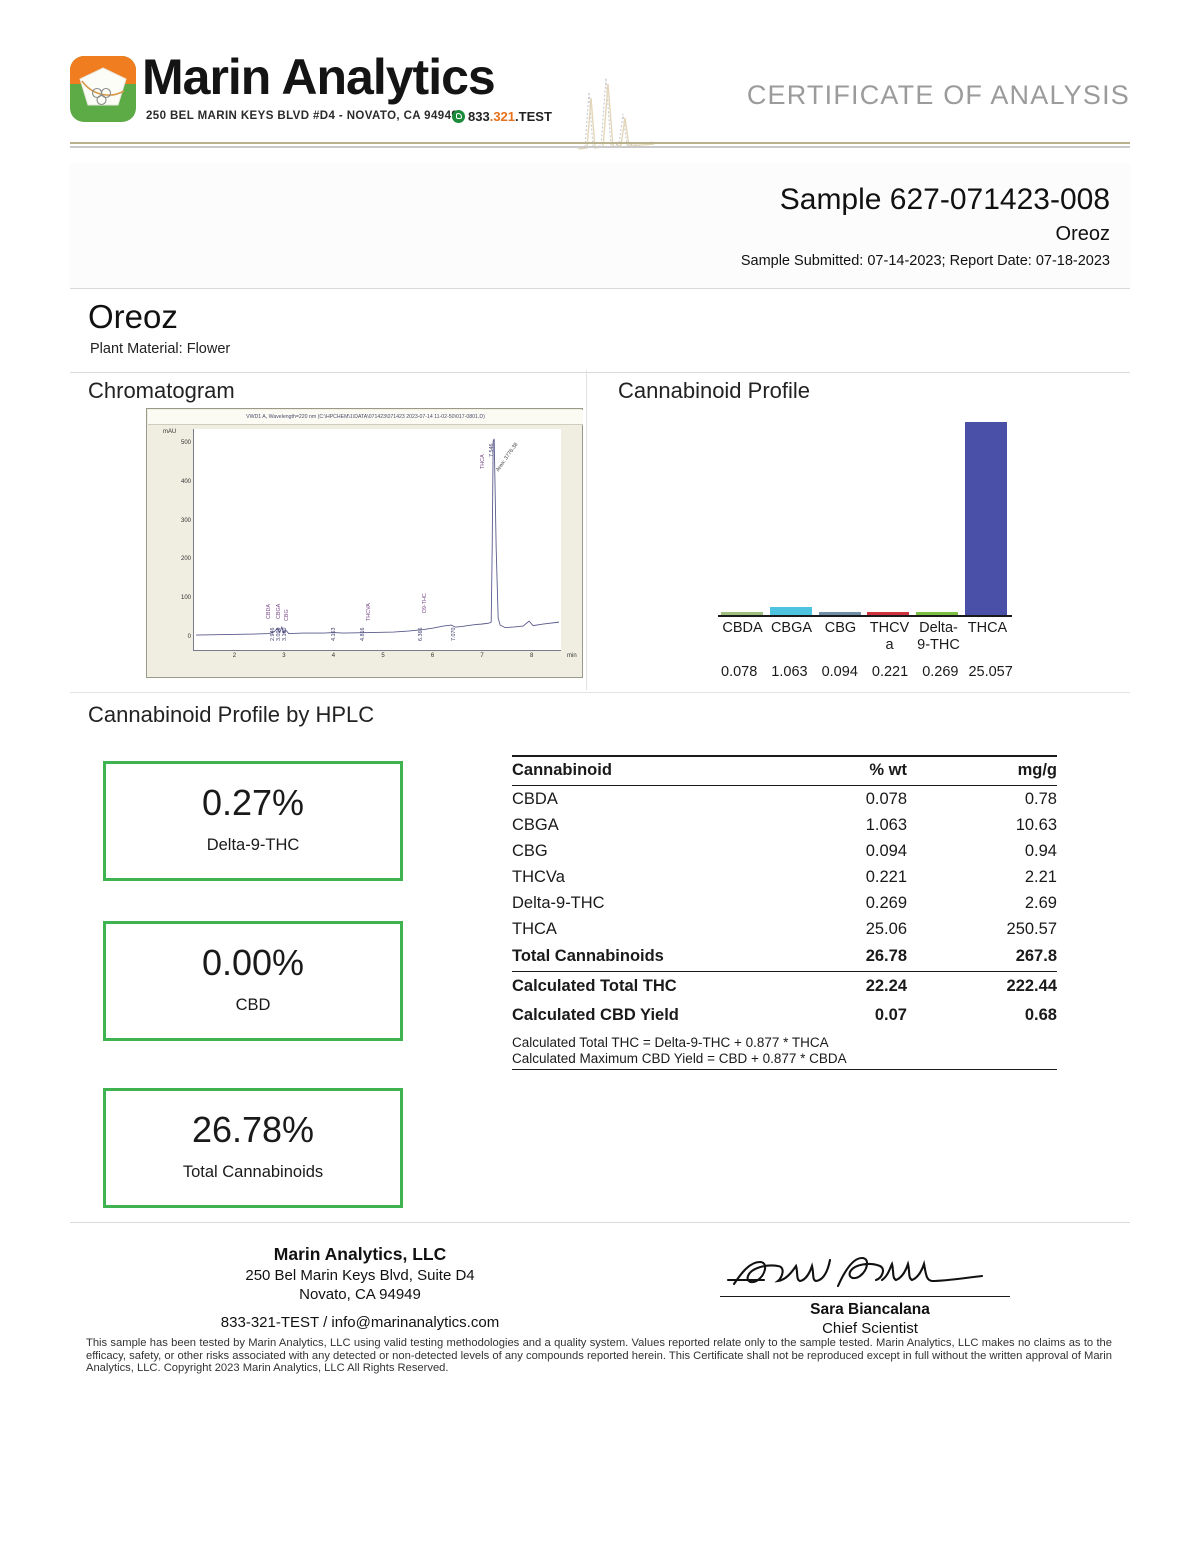 Image resolution: width=1200 pixels, height=1553 pixels. Describe the element at coordinates (185, 520) in the screenshot. I see `y-tick: 300` at that location.